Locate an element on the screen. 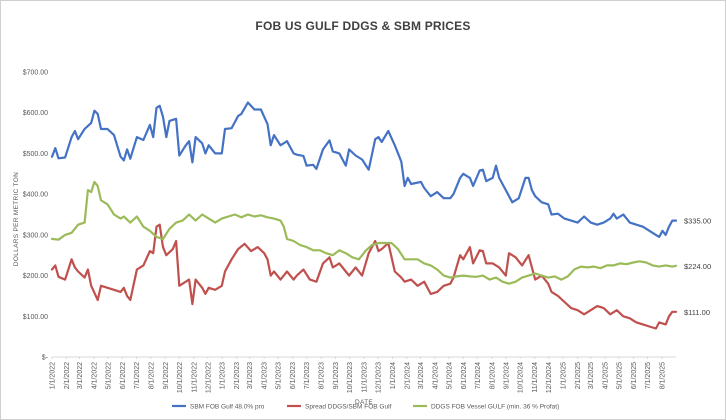 The image size is (726, 420). x-tick-label: 3/1/2022 is located at coordinates (80, 375).